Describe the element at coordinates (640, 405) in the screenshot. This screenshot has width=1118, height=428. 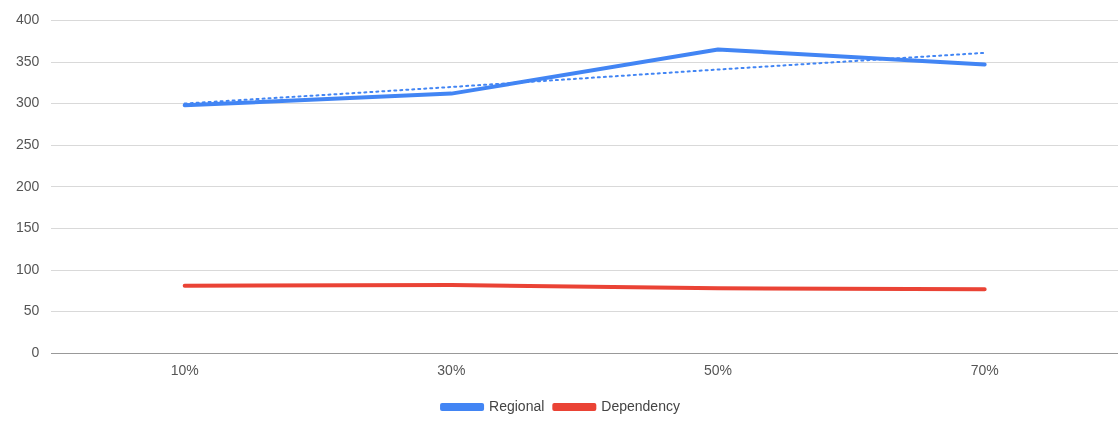
I see `legend-label: Dependency` at that location.